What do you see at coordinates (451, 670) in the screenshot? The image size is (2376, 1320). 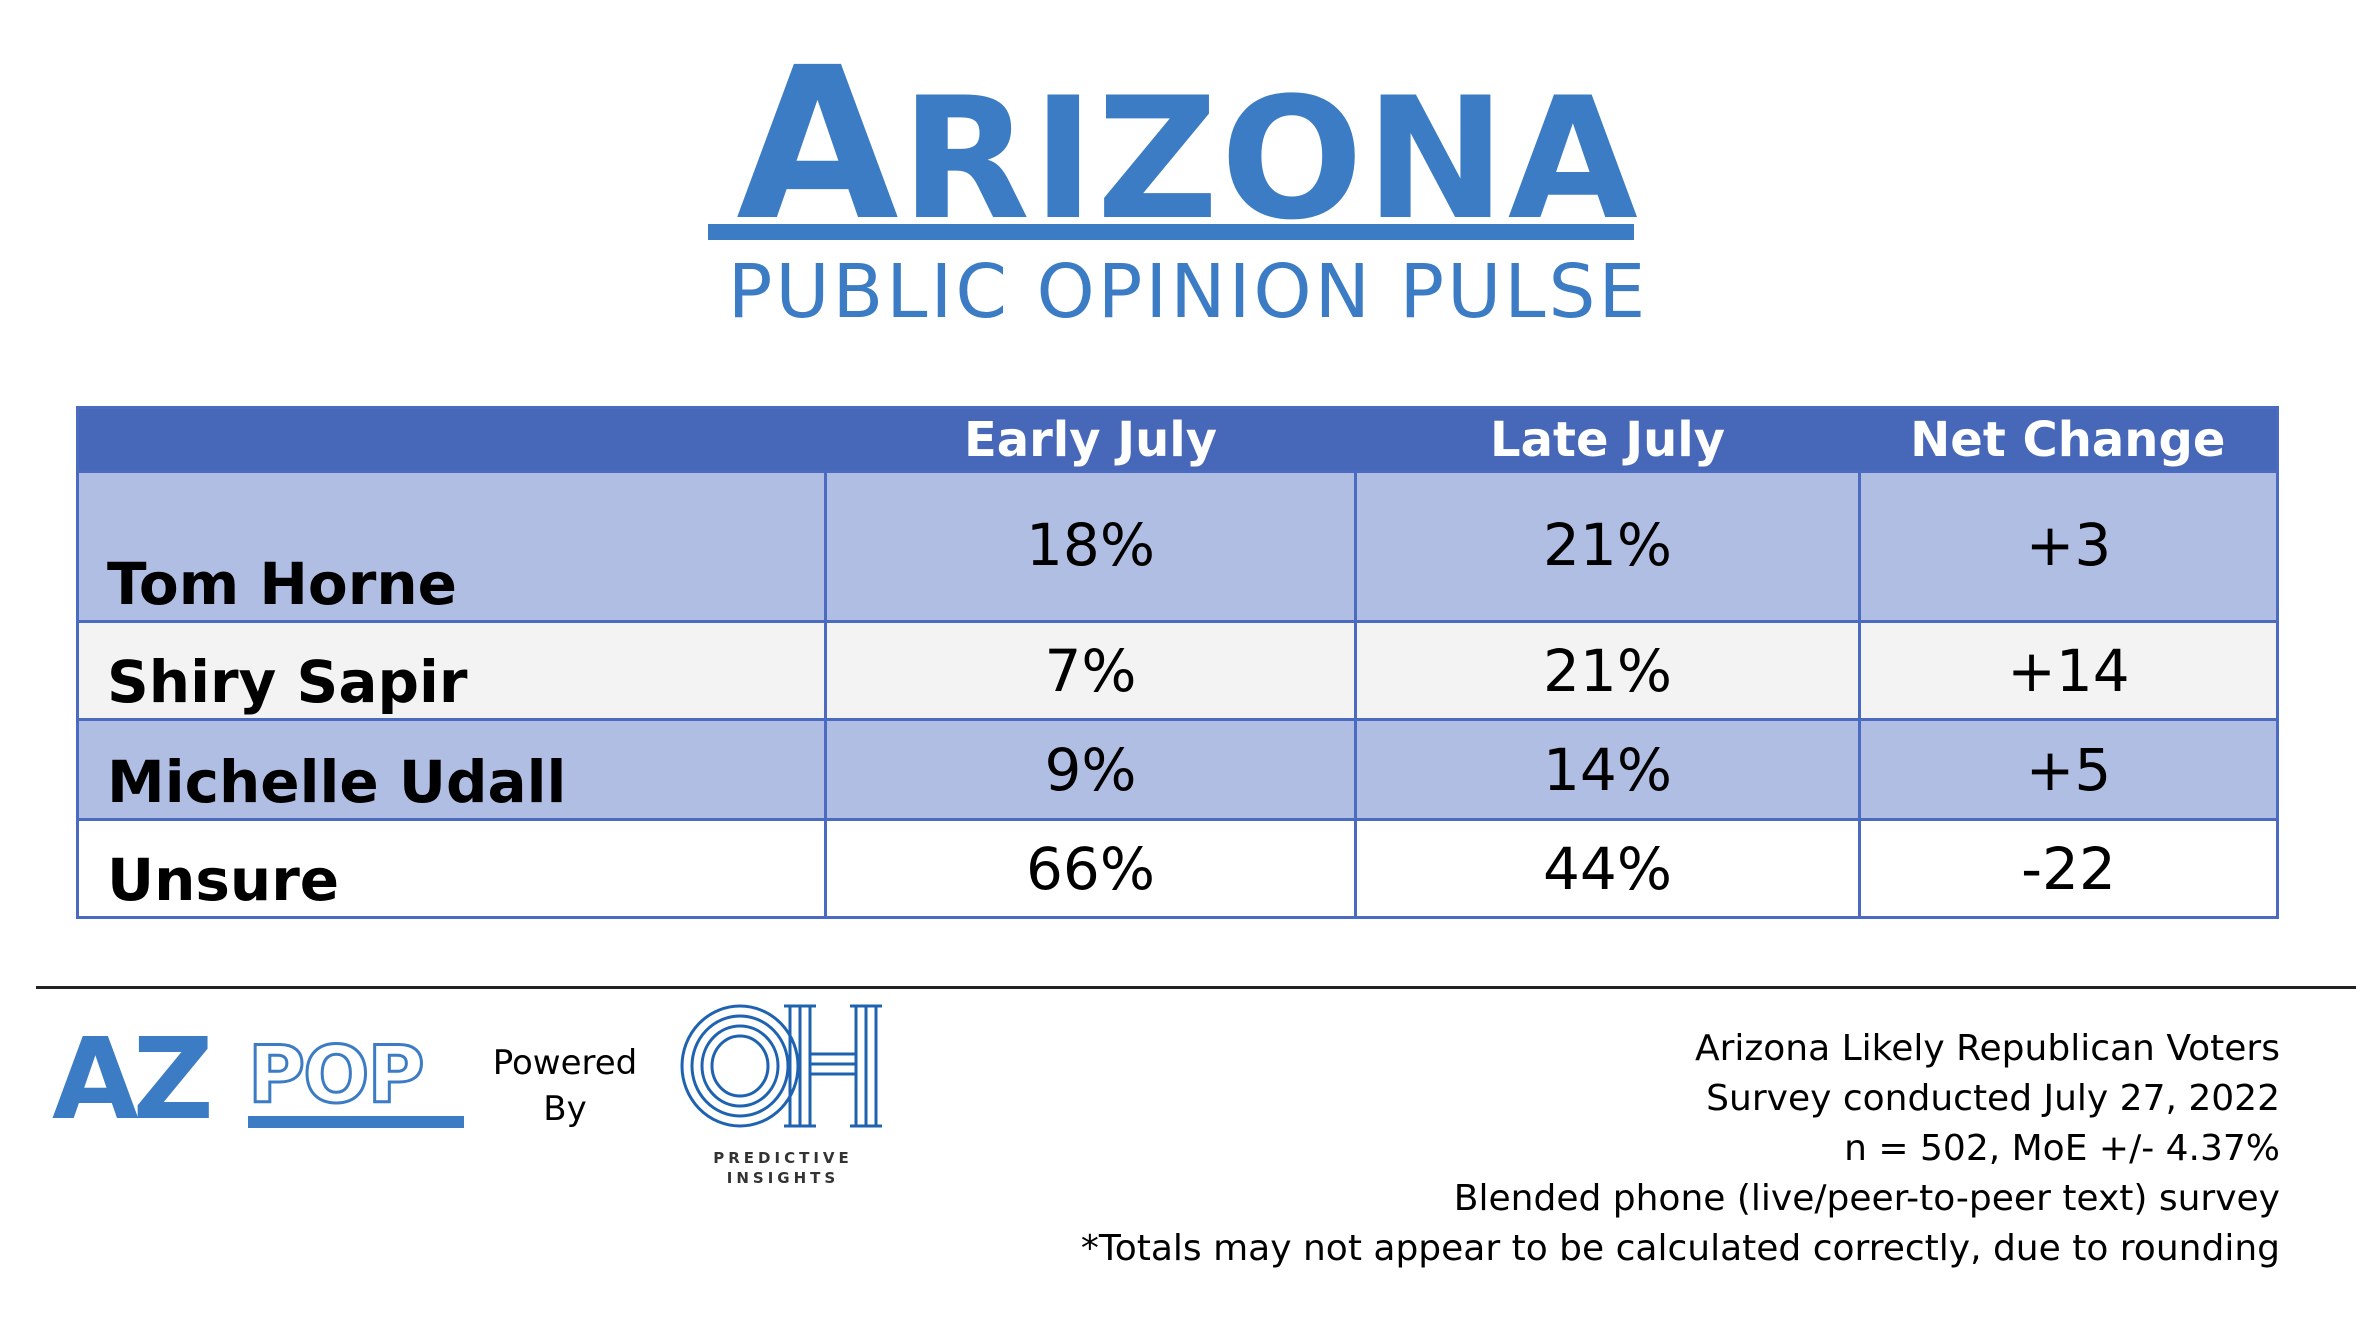 I see `row-label: Shiry Sapir` at bounding box center [451, 670].